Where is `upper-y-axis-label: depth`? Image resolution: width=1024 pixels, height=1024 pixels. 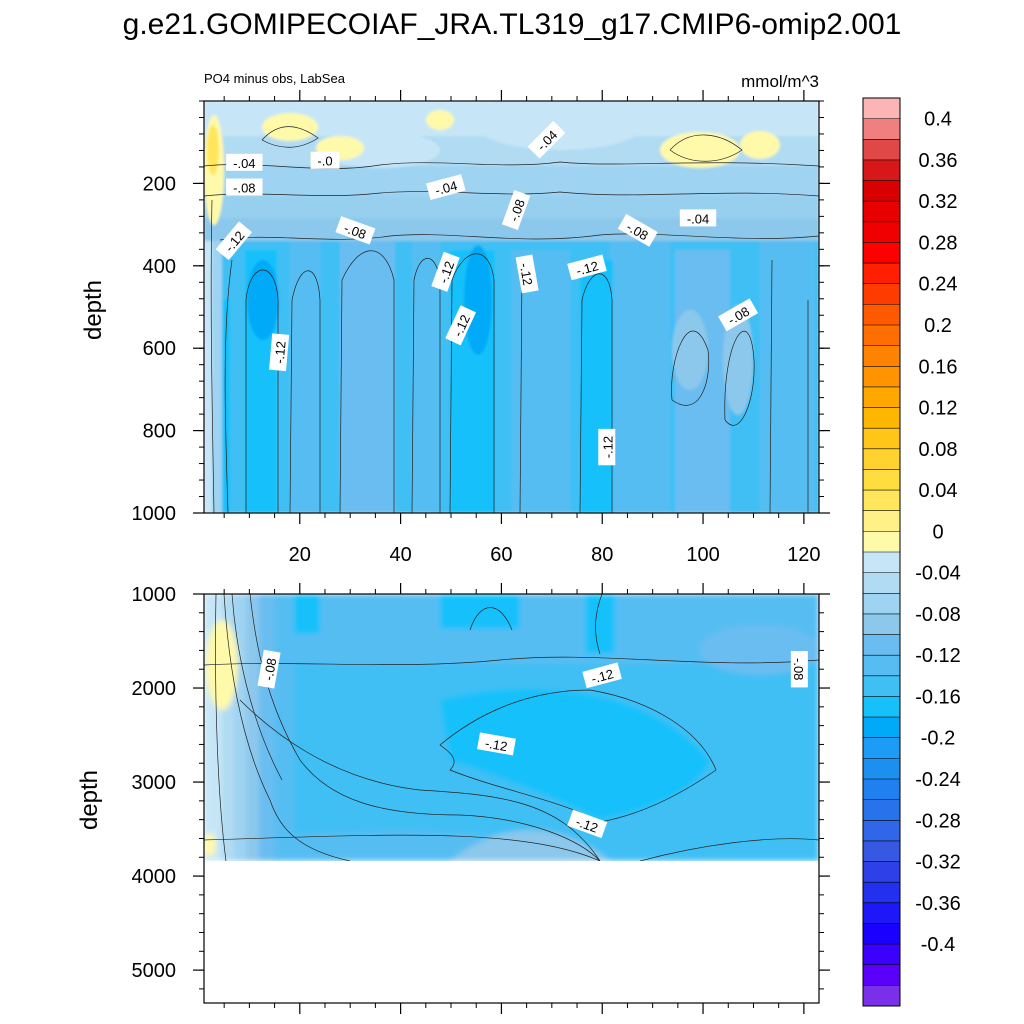 upper-y-axis-label: depth is located at coordinates (93, 310).